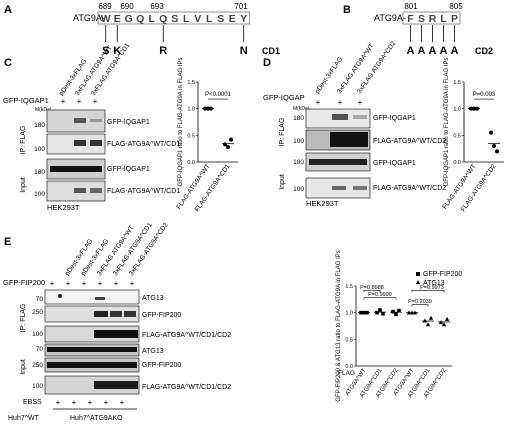 Image resolution: width=520 pixels, height=429 pixels. Describe the element at coordinates (24, 282) in the screenshot. I see `gfp-row-label: GFP-FIP200` at that location.